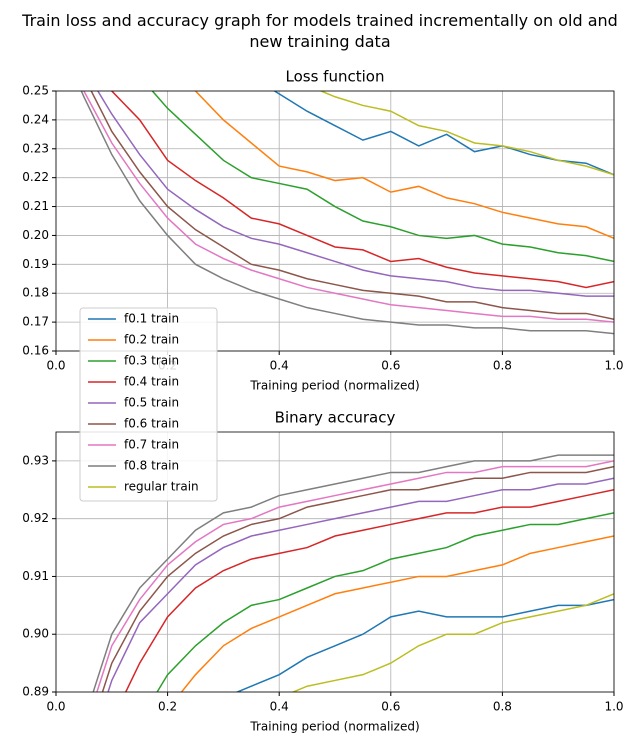  Describe the element at coordinates (335, 418) in the screenshot. I see `axes-title: Binary accuracy` at that location.